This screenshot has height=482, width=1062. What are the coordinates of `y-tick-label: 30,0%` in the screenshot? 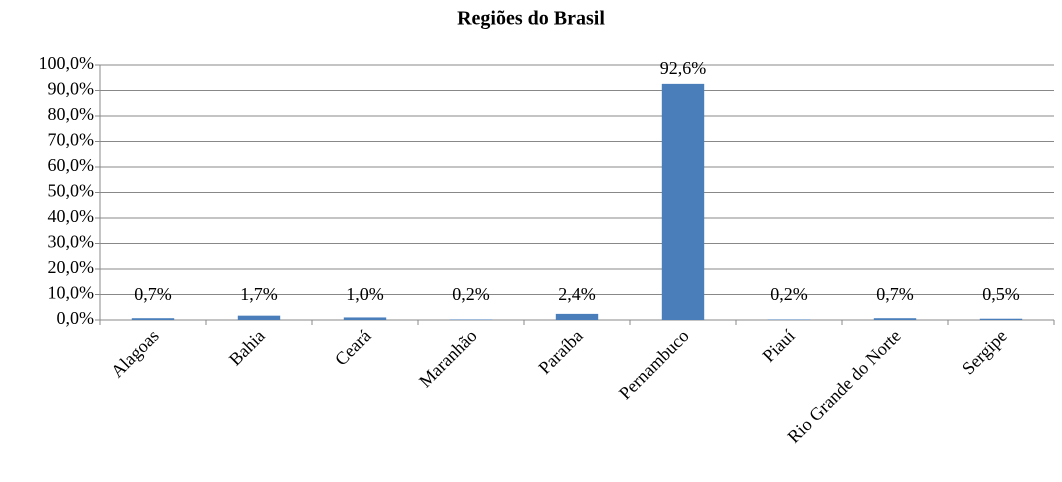 It's located at (71, 242).